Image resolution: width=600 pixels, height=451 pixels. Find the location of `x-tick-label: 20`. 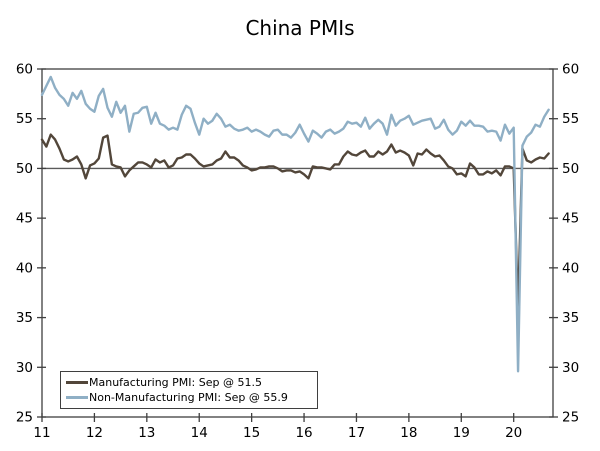

x-tick-label: 20 is located at coordinates (513, 433).